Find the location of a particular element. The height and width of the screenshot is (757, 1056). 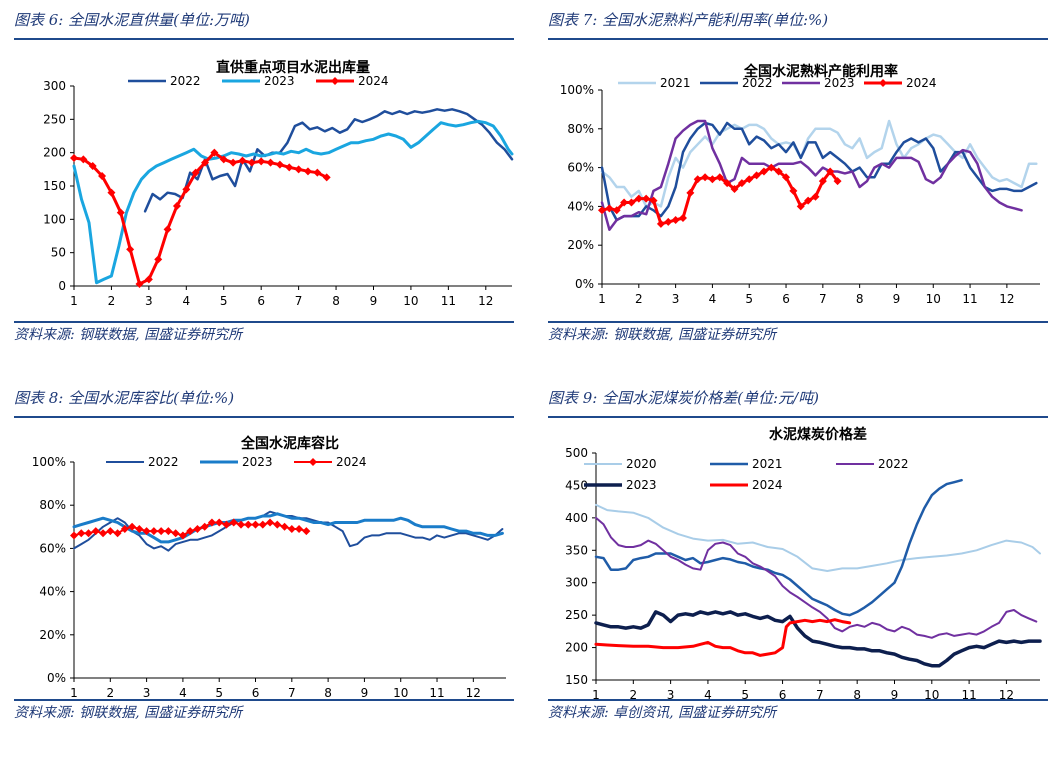

chart-title: 全国水泥库容比 is located at coordinates (289, 443).